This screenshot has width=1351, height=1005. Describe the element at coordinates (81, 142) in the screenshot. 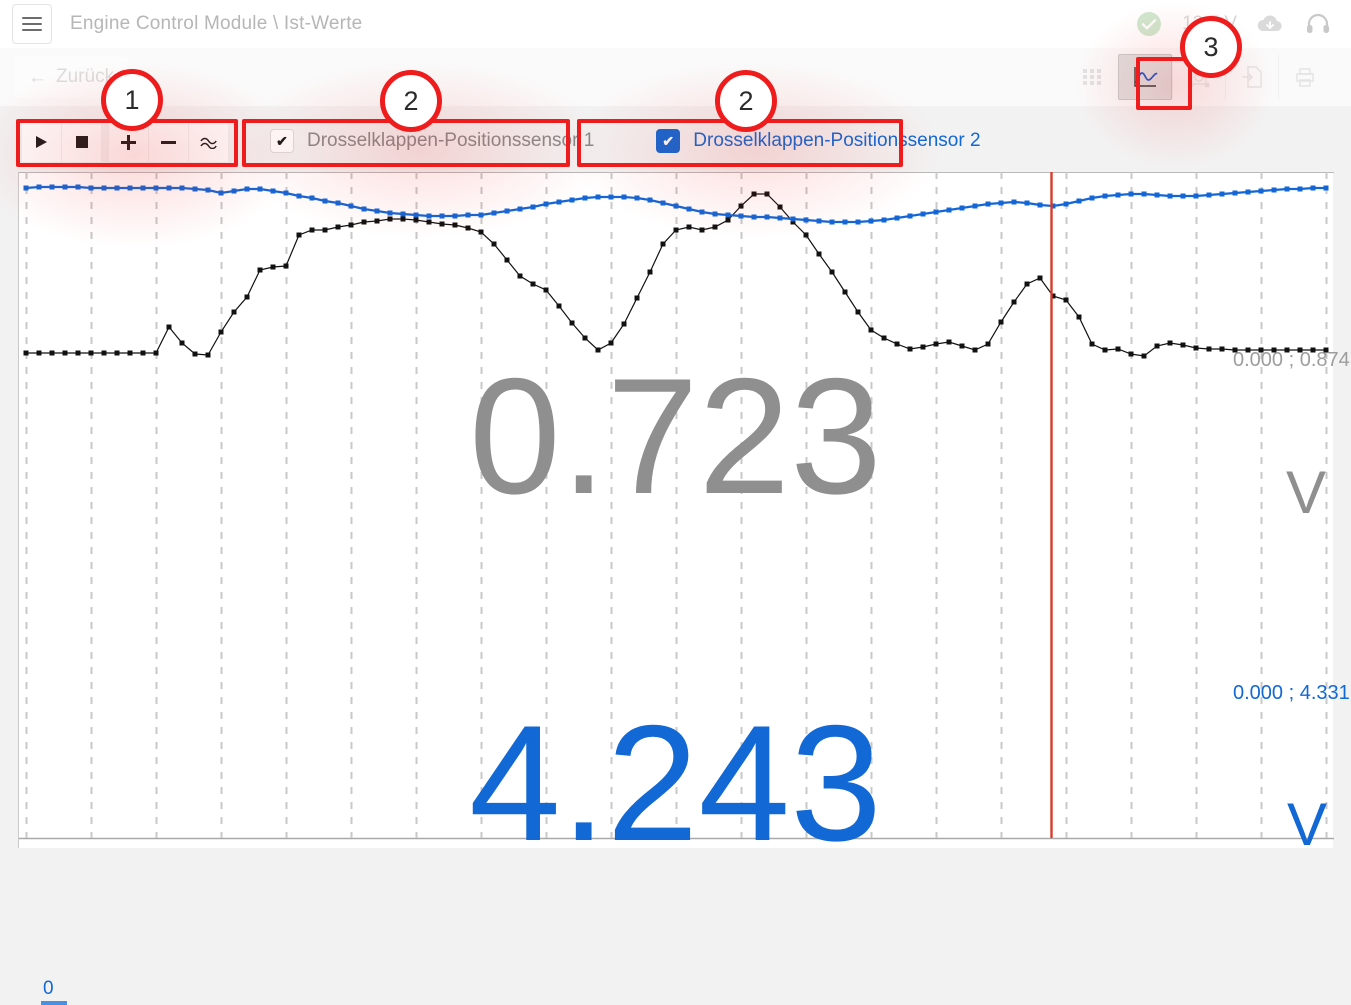

I see `stop-button` at that location.